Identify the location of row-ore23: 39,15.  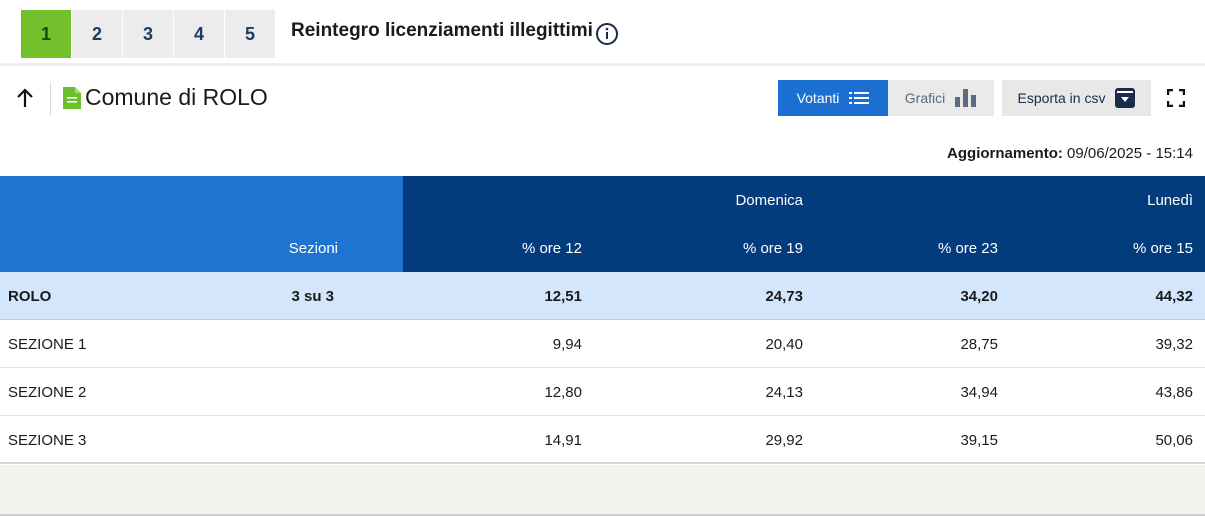
(979, 440).